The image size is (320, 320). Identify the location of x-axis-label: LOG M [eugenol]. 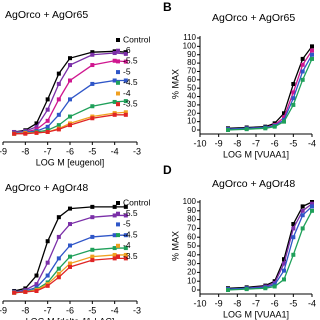
(70, 162).